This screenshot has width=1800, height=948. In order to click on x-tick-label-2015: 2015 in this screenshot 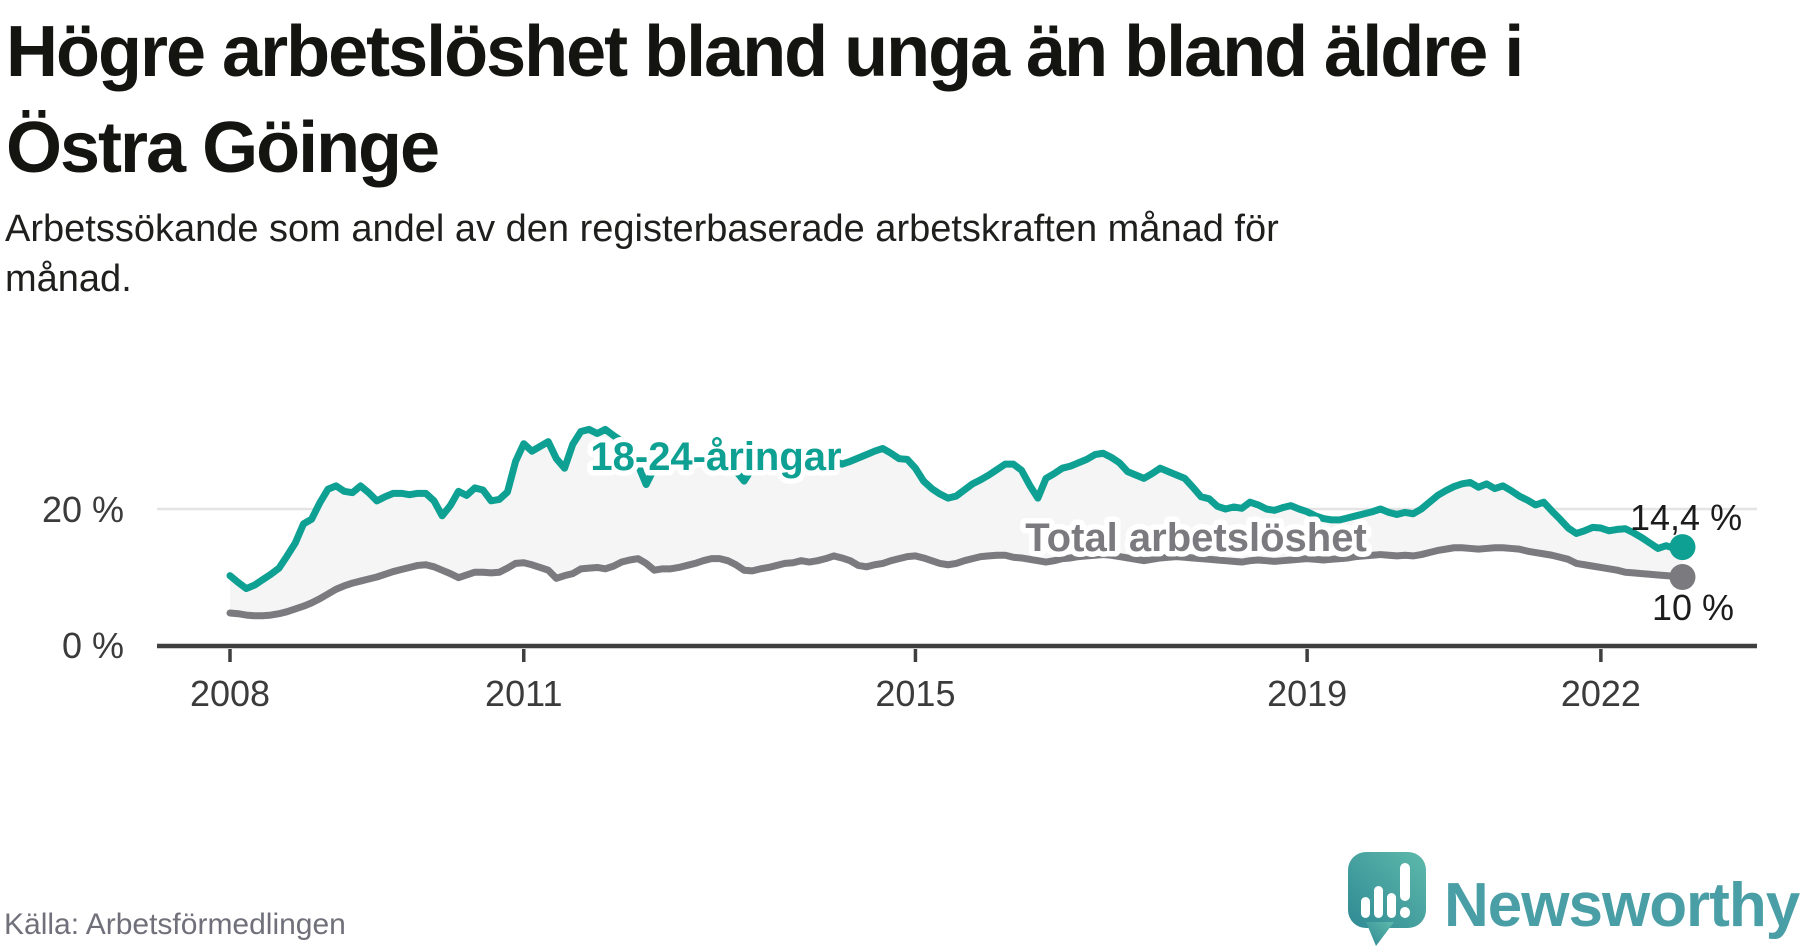, I will do `click(915, 693)`.